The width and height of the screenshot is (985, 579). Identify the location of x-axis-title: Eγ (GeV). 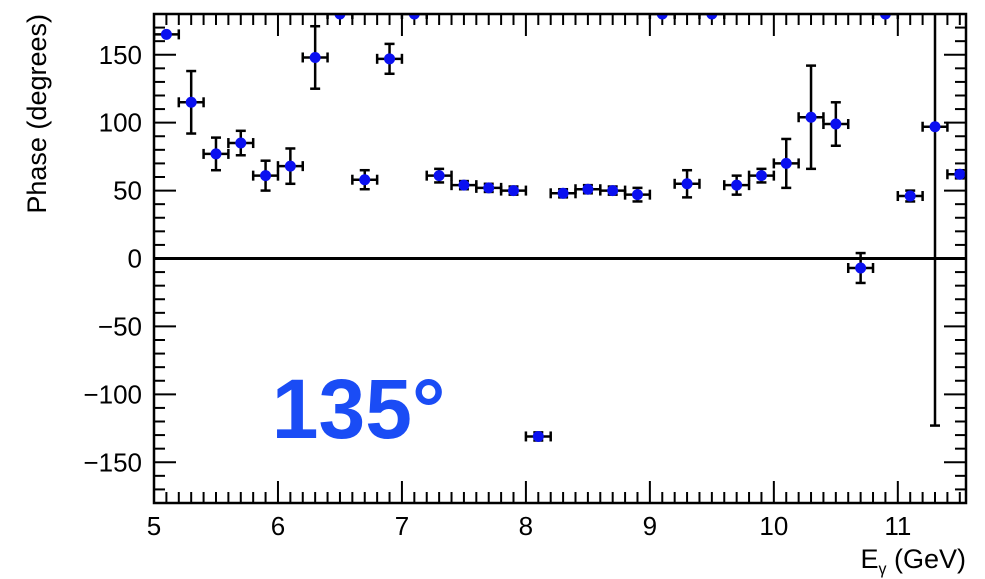
(913, 561).